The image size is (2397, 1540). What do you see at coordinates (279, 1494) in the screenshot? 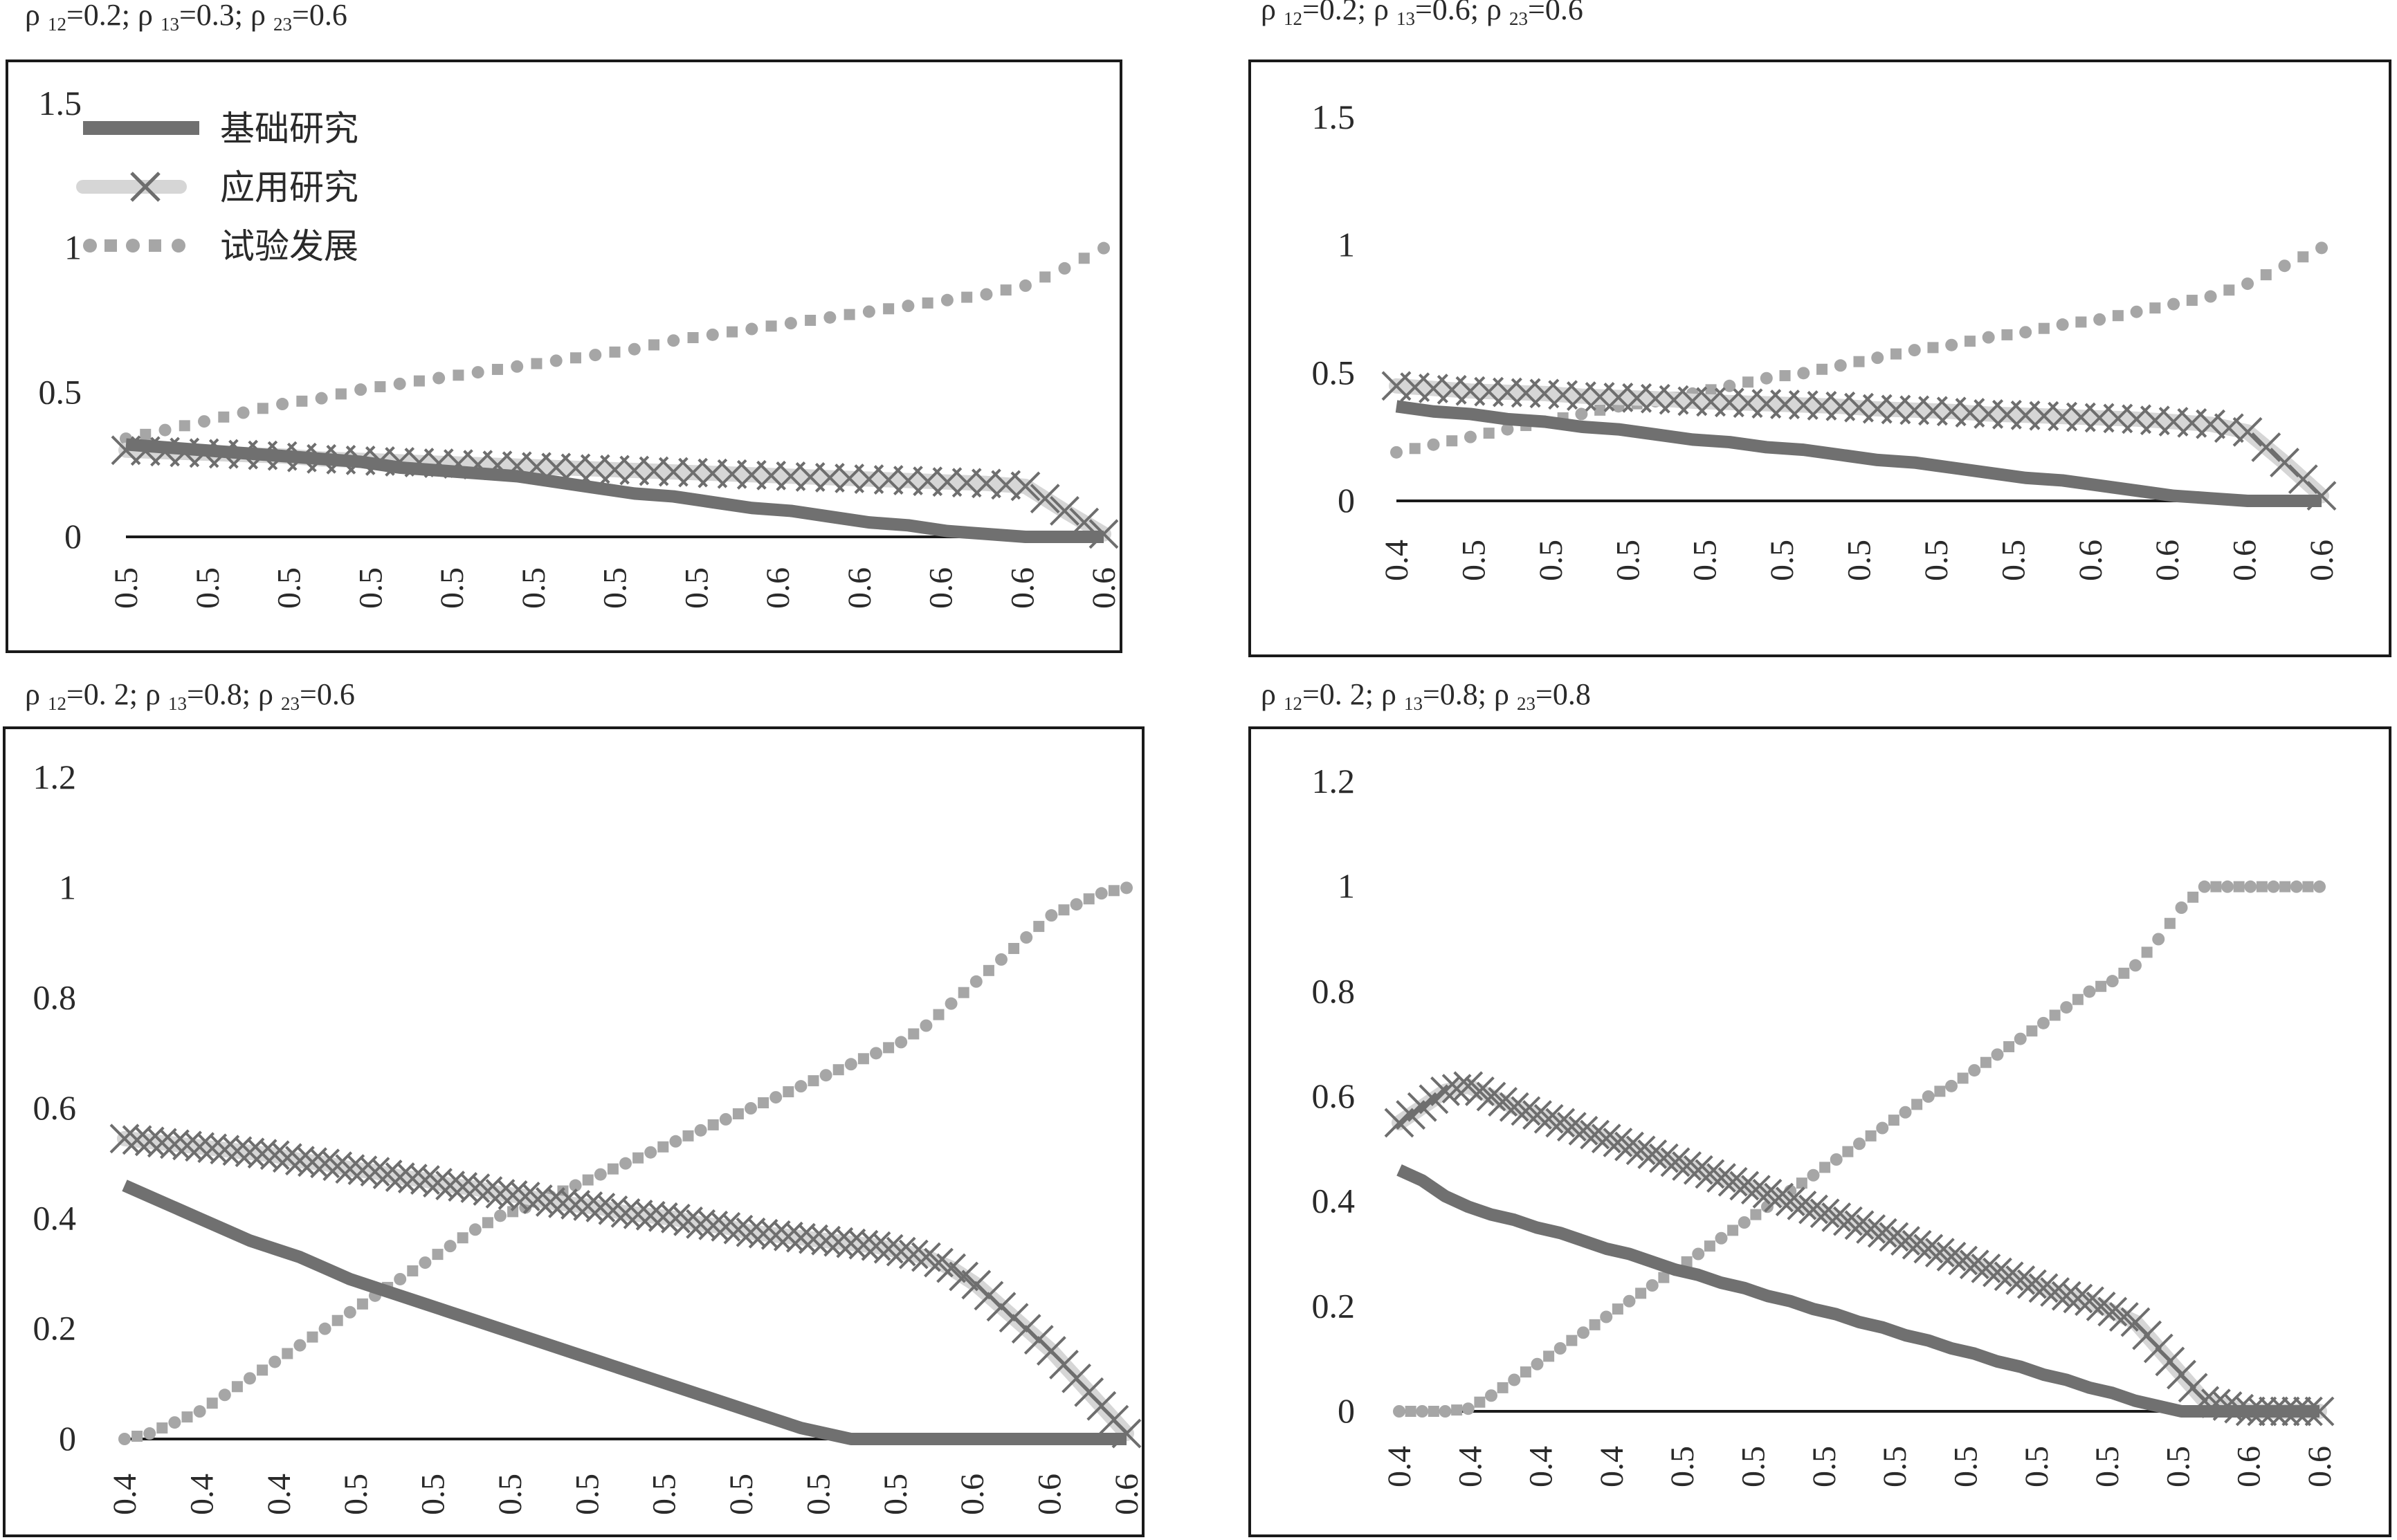
I see `x-tick-label: 0.4` at bounding box center [279, 1494].